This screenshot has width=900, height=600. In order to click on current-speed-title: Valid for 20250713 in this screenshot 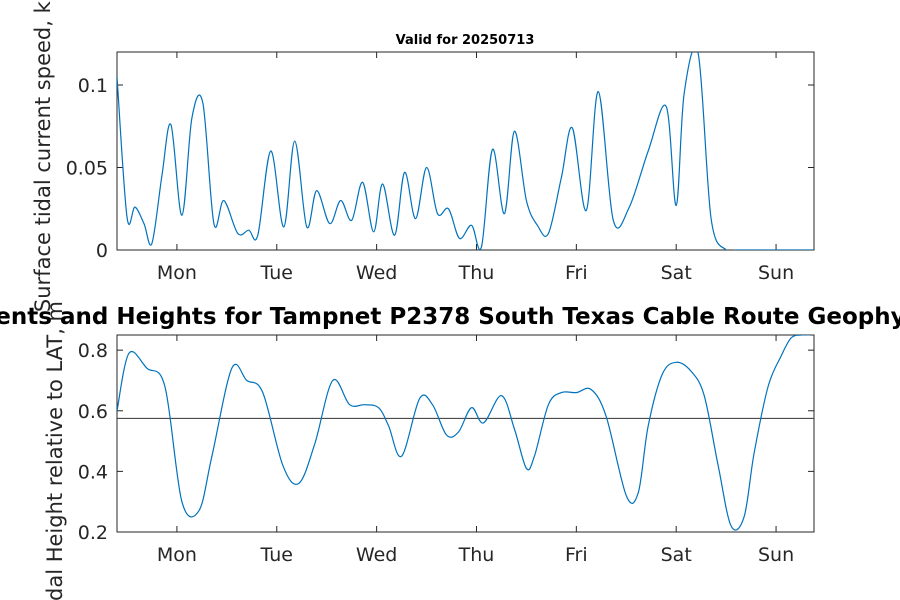, I will do `click(465, 40)`.